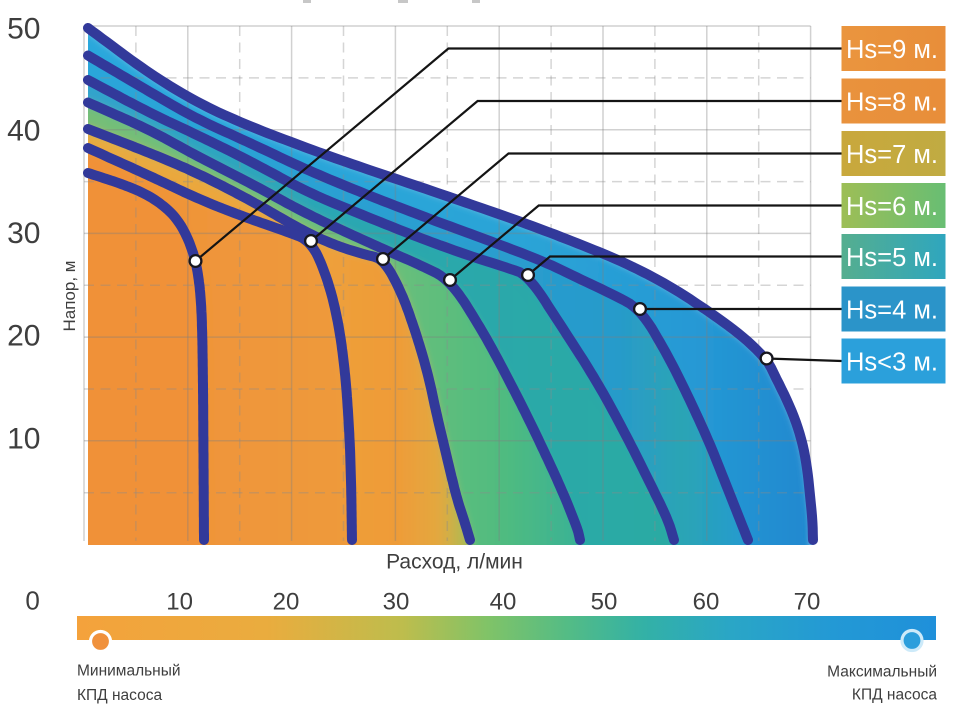 The image size is (977, 716). Describe the element at coordinates (892, 258) in the screenshot. I see `svg-text: Hs=5 м.` at that location.